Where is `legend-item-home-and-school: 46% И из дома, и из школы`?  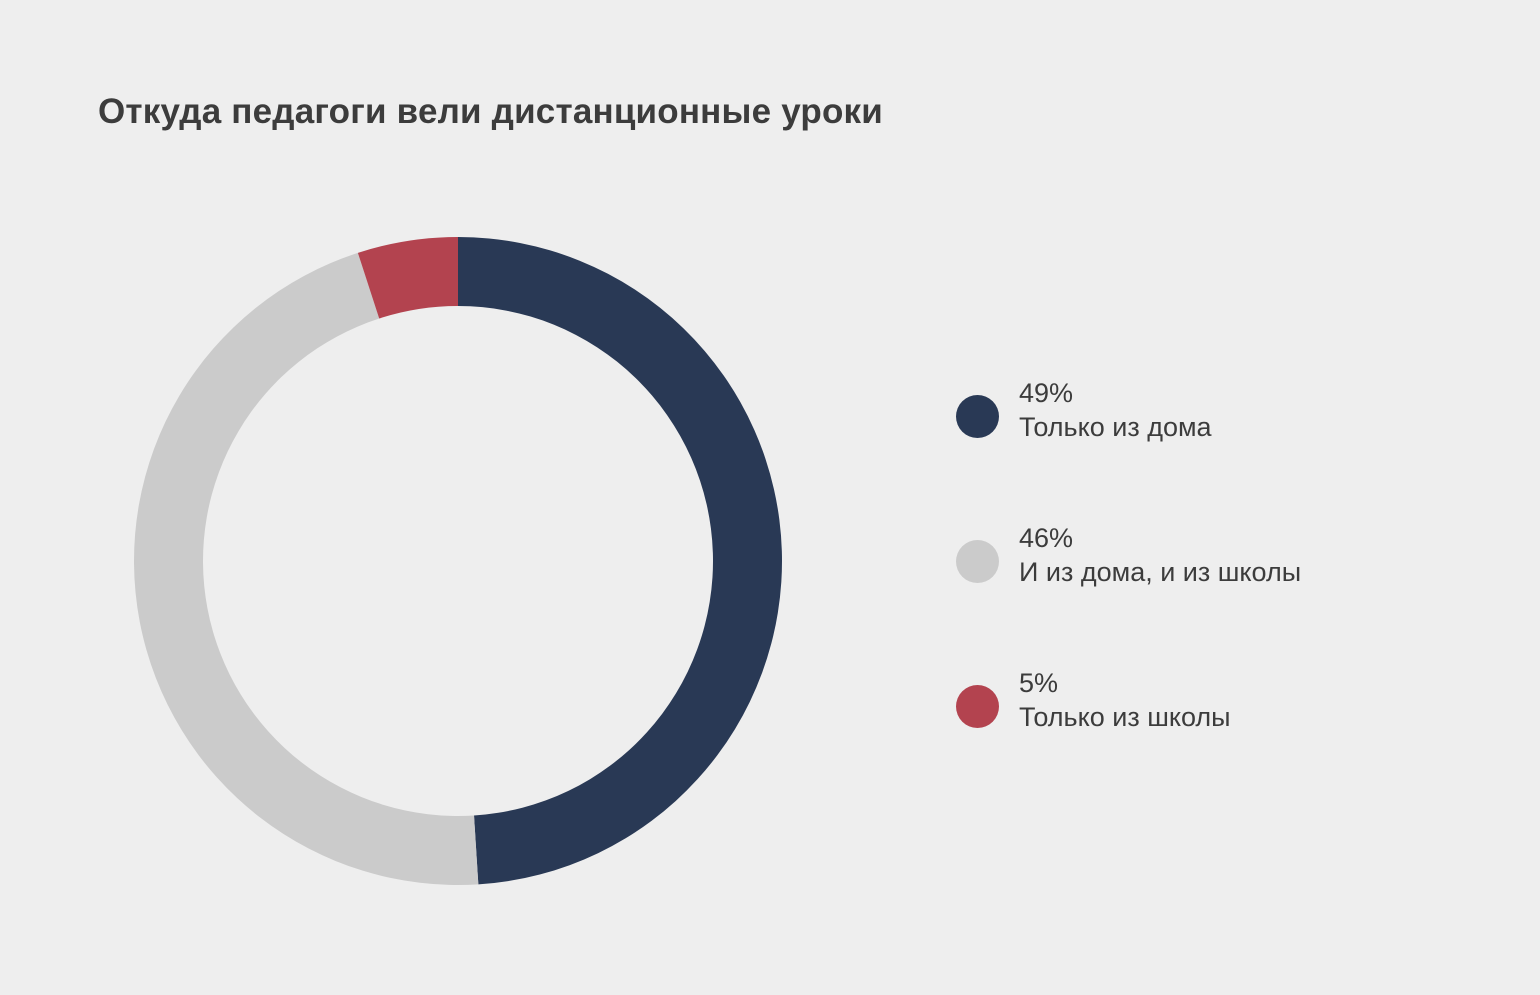
legend-item-home-and-school: 46% И из дома, и из школы is located at coordinates (1196, 571).